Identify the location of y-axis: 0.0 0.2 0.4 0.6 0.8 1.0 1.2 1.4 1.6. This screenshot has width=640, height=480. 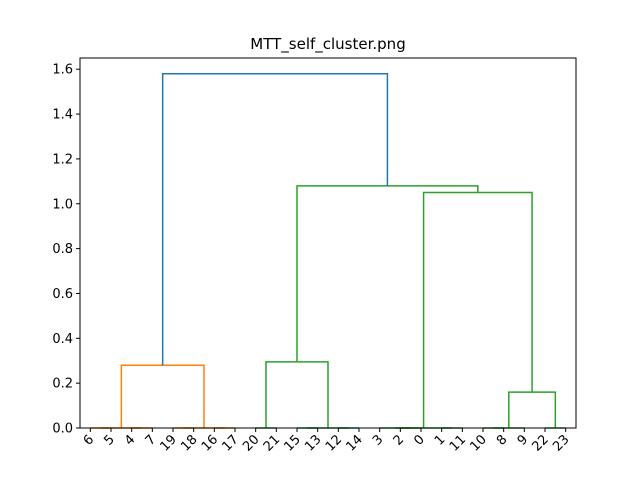
(66, 250).